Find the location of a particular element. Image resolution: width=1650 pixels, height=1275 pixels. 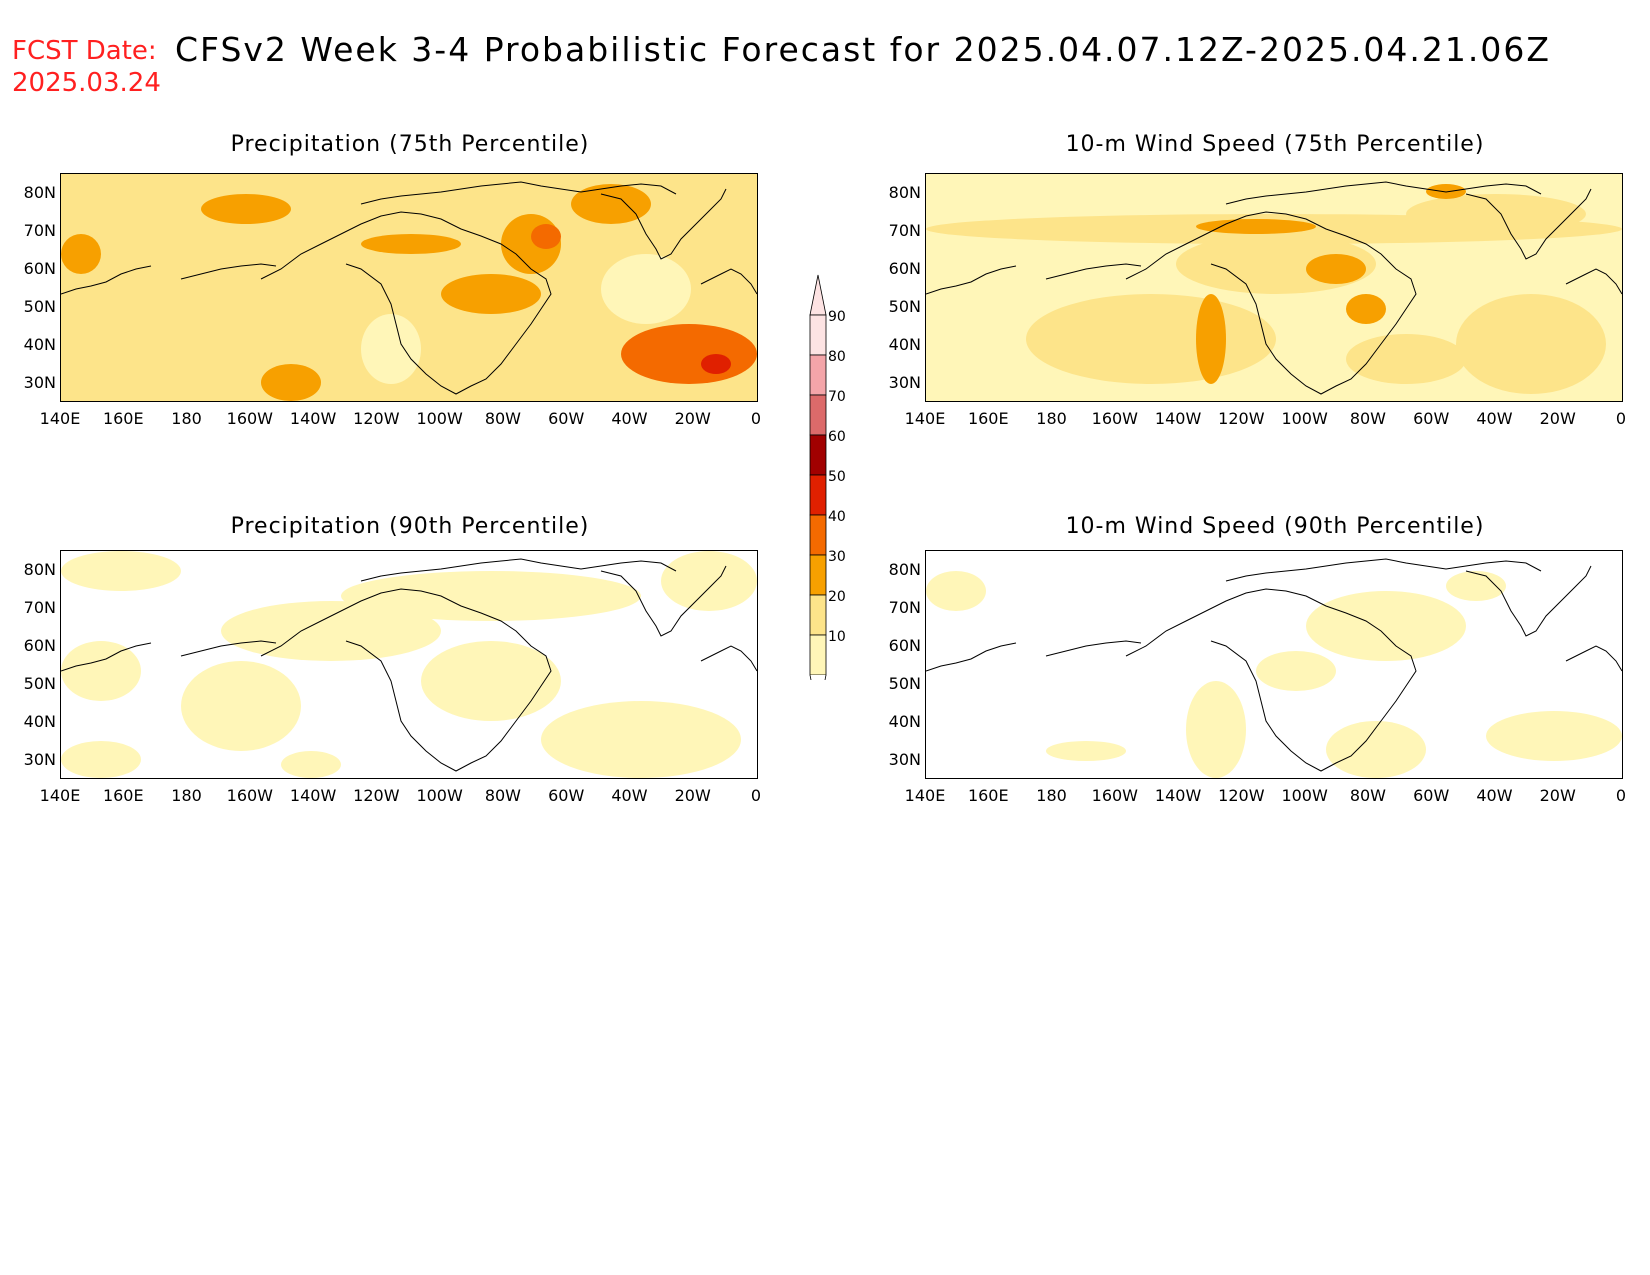

panel-title-precip-90: Precipitation (90th Percentile) is located at coordinates (410, 526).